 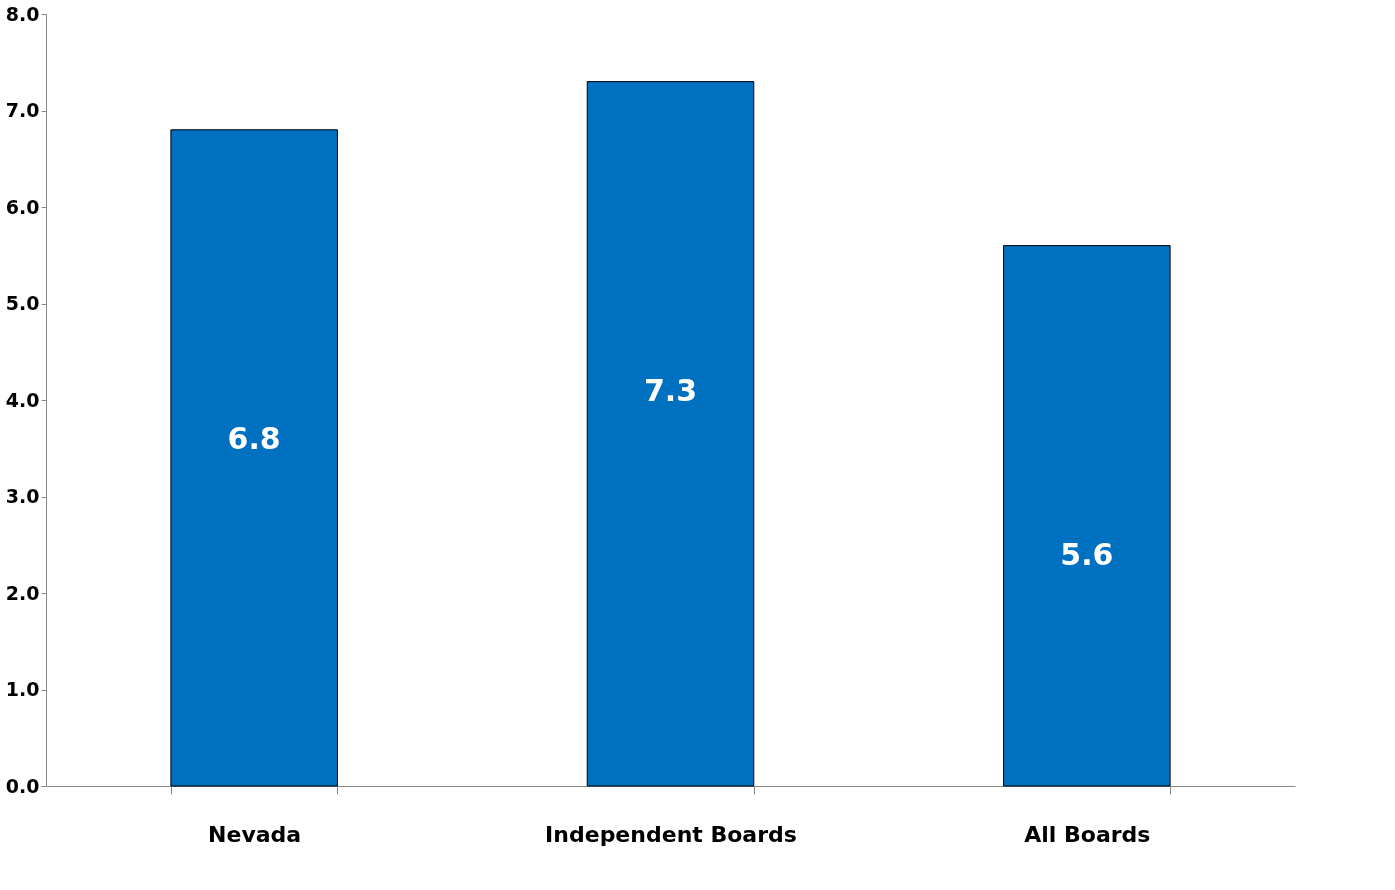 What do you see at coordinates (1087, 554) in the screenshot?
I see `data-label: 5.6` at bounding box center [1087, 554].